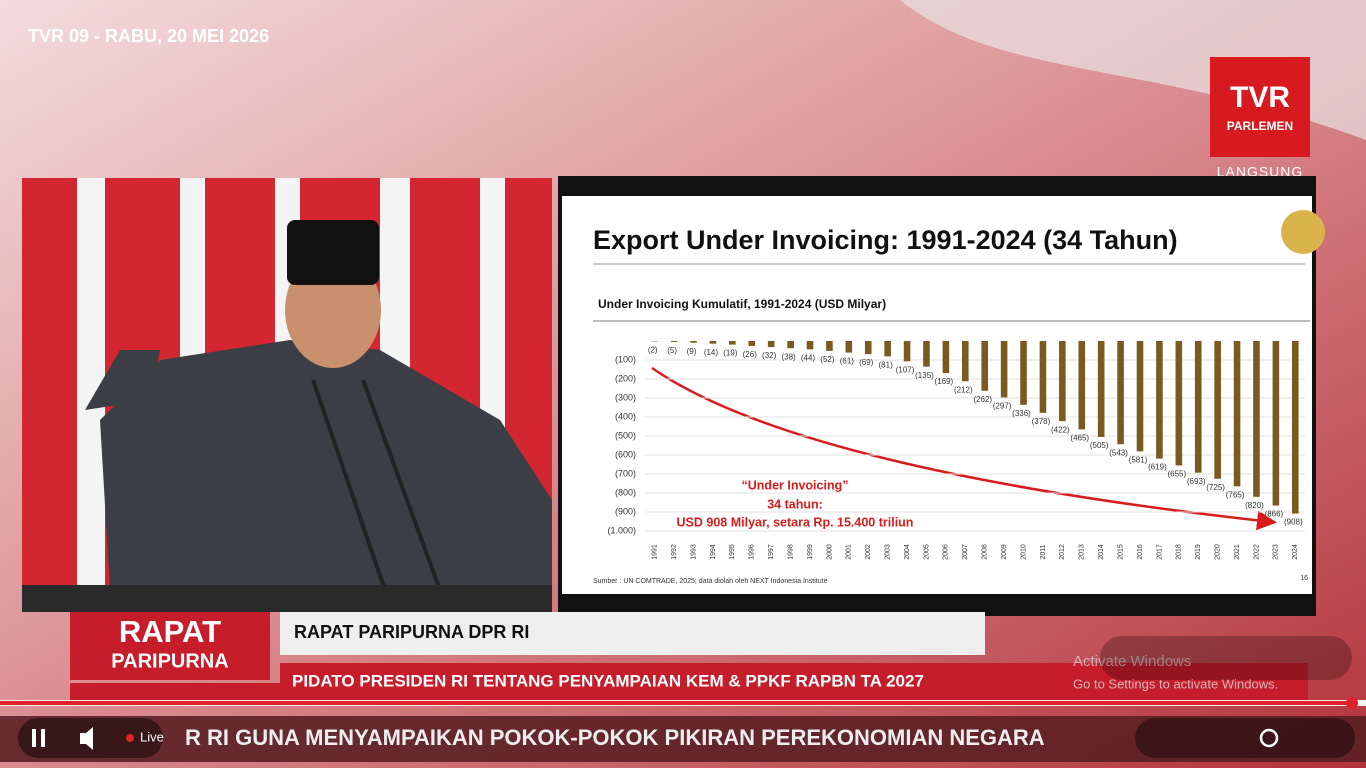 This screenshot has width=1366, height=773. I want to click on y-tick-label: (100), so click(625, 359).